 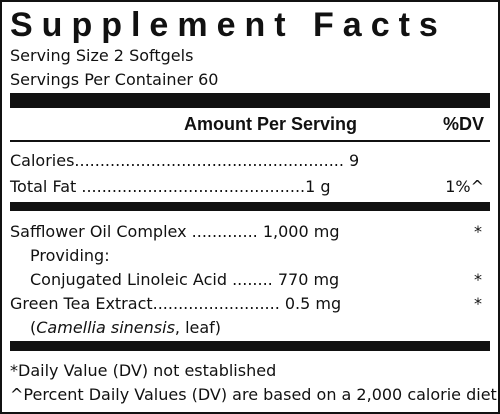 What do you see at coordinates (464, 186) in the screenshot?
I see `total-fat-dv: 1%^` at bounding box center [464, 186].